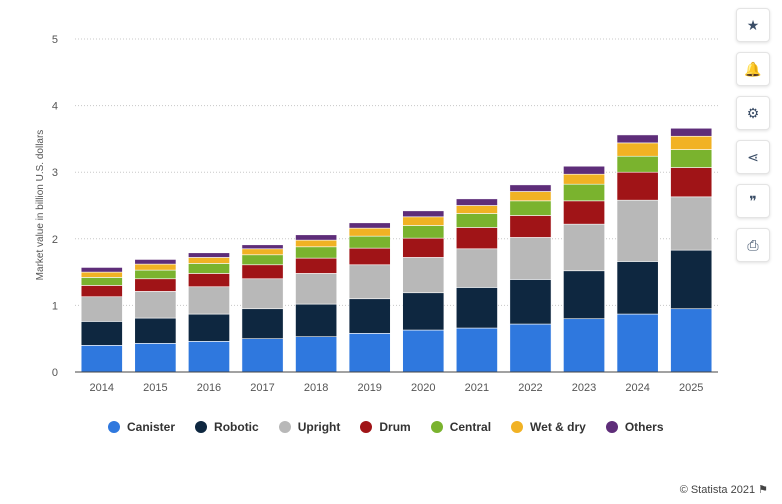 The height and width of the screenshot is (504, 782). I want to click on legend-item: Central, so click(460, 427).